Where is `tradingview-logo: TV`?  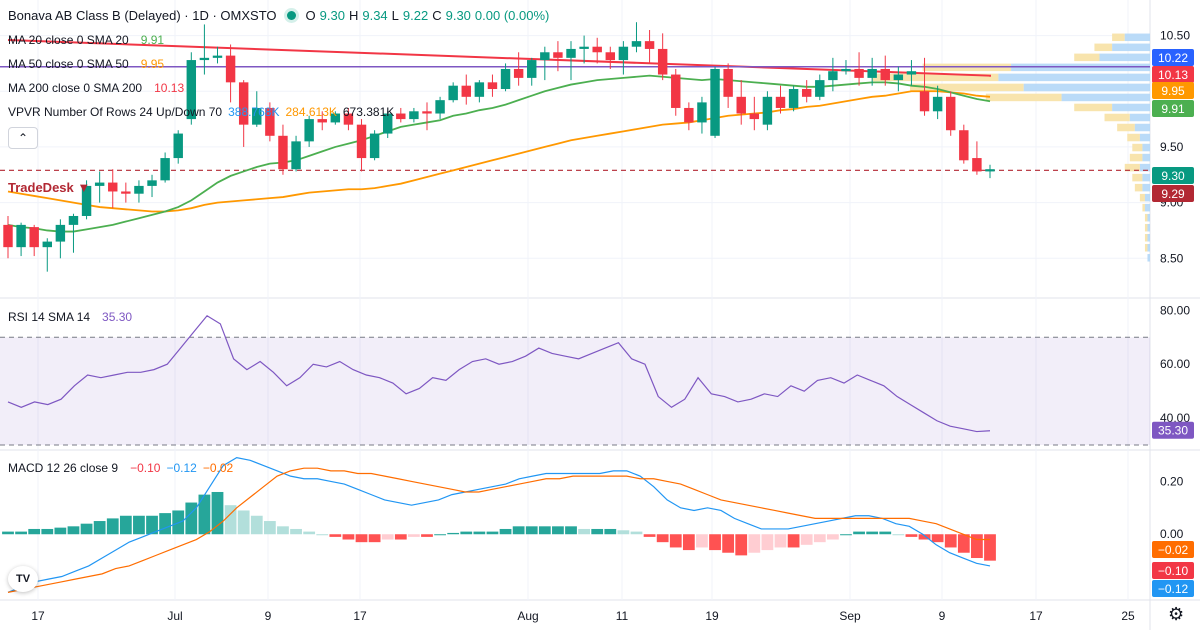
tradingview-logo: TV is located at coordinates (23, 579).